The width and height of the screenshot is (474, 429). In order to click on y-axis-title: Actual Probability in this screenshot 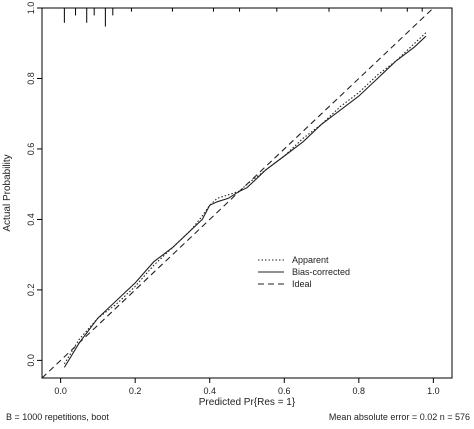, I will do `click(7, 192)`.